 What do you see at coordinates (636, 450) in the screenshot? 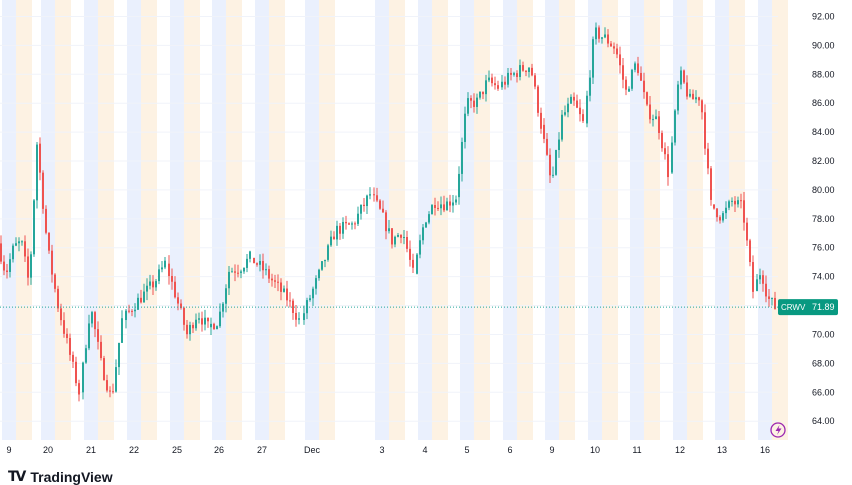
I see `x-tick-label: 11` at bounding box center [636, 450].